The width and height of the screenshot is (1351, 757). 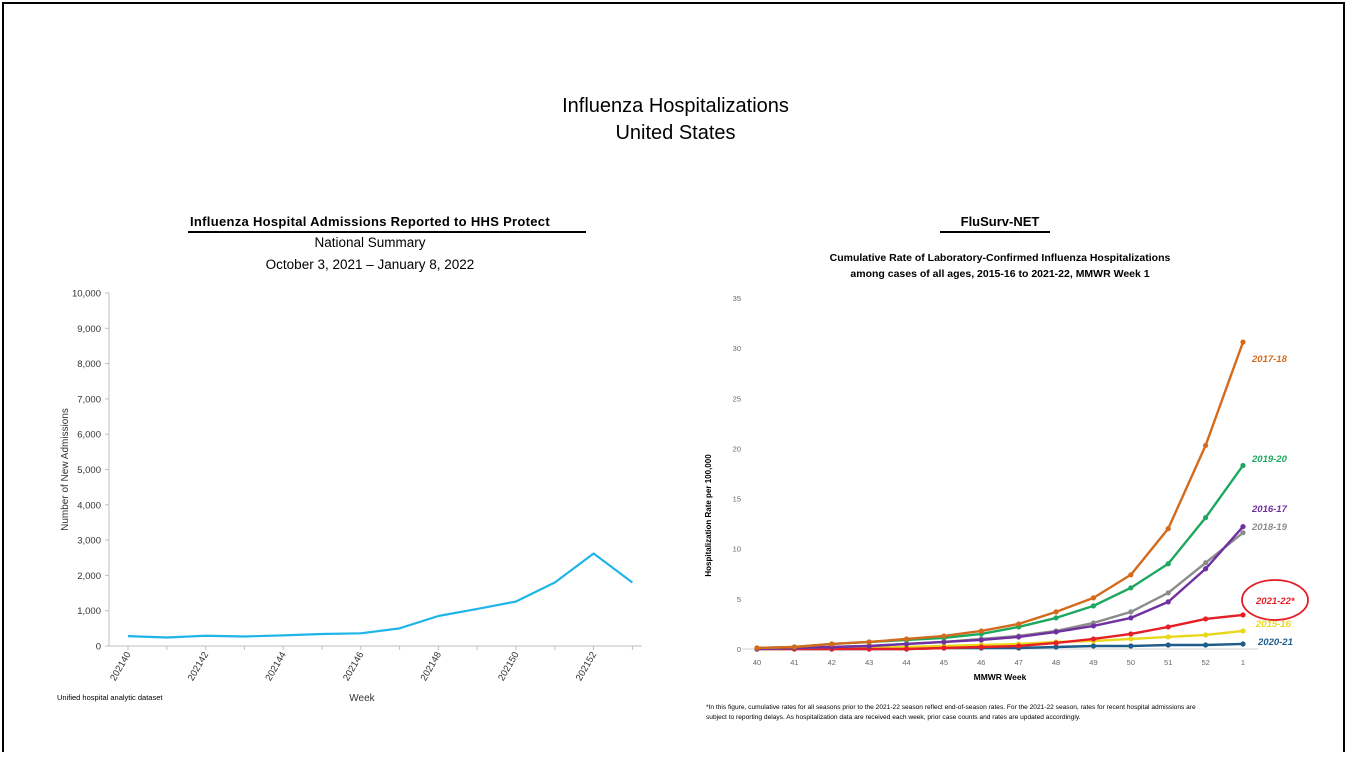 I want to click on series-line, so click(x=380, y=595).